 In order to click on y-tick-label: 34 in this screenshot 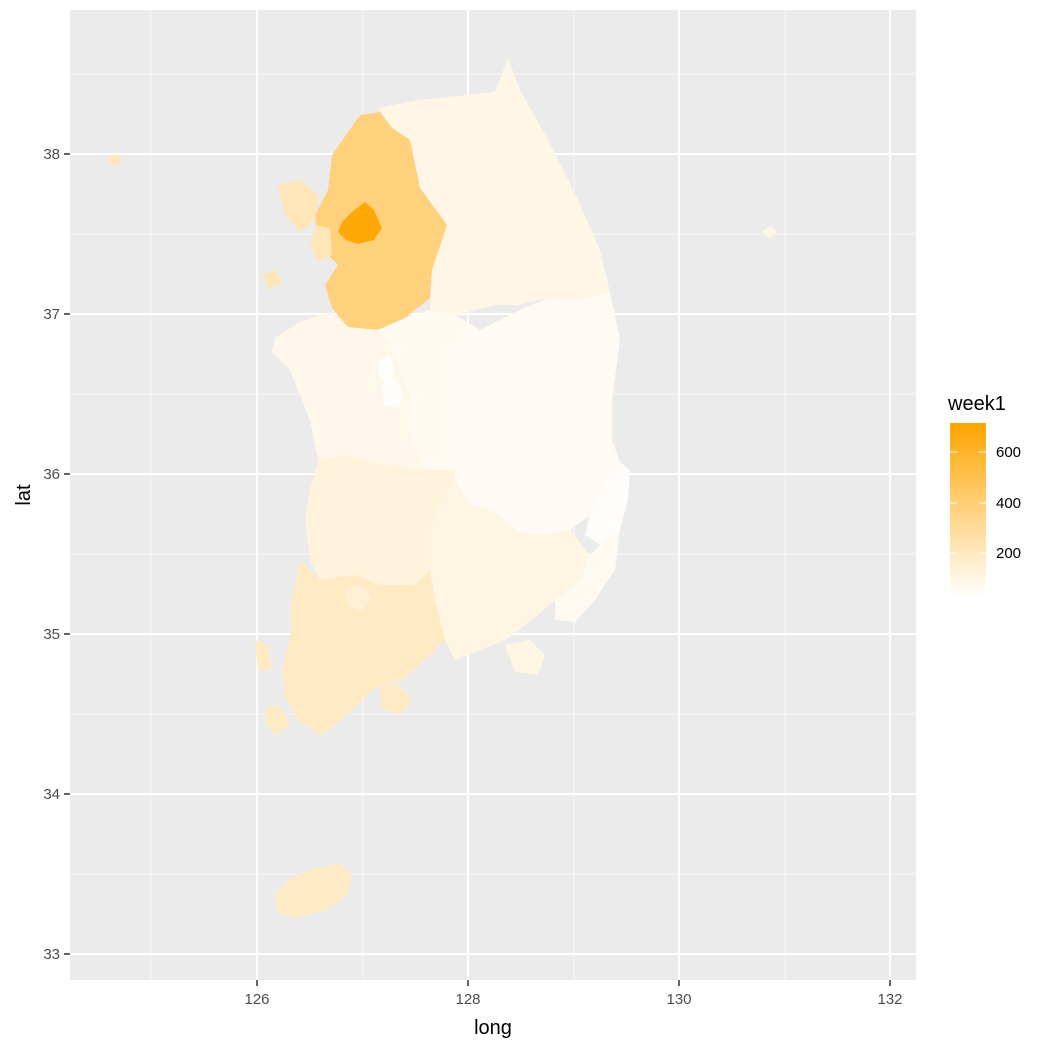, I will do `click(51, 794)`.